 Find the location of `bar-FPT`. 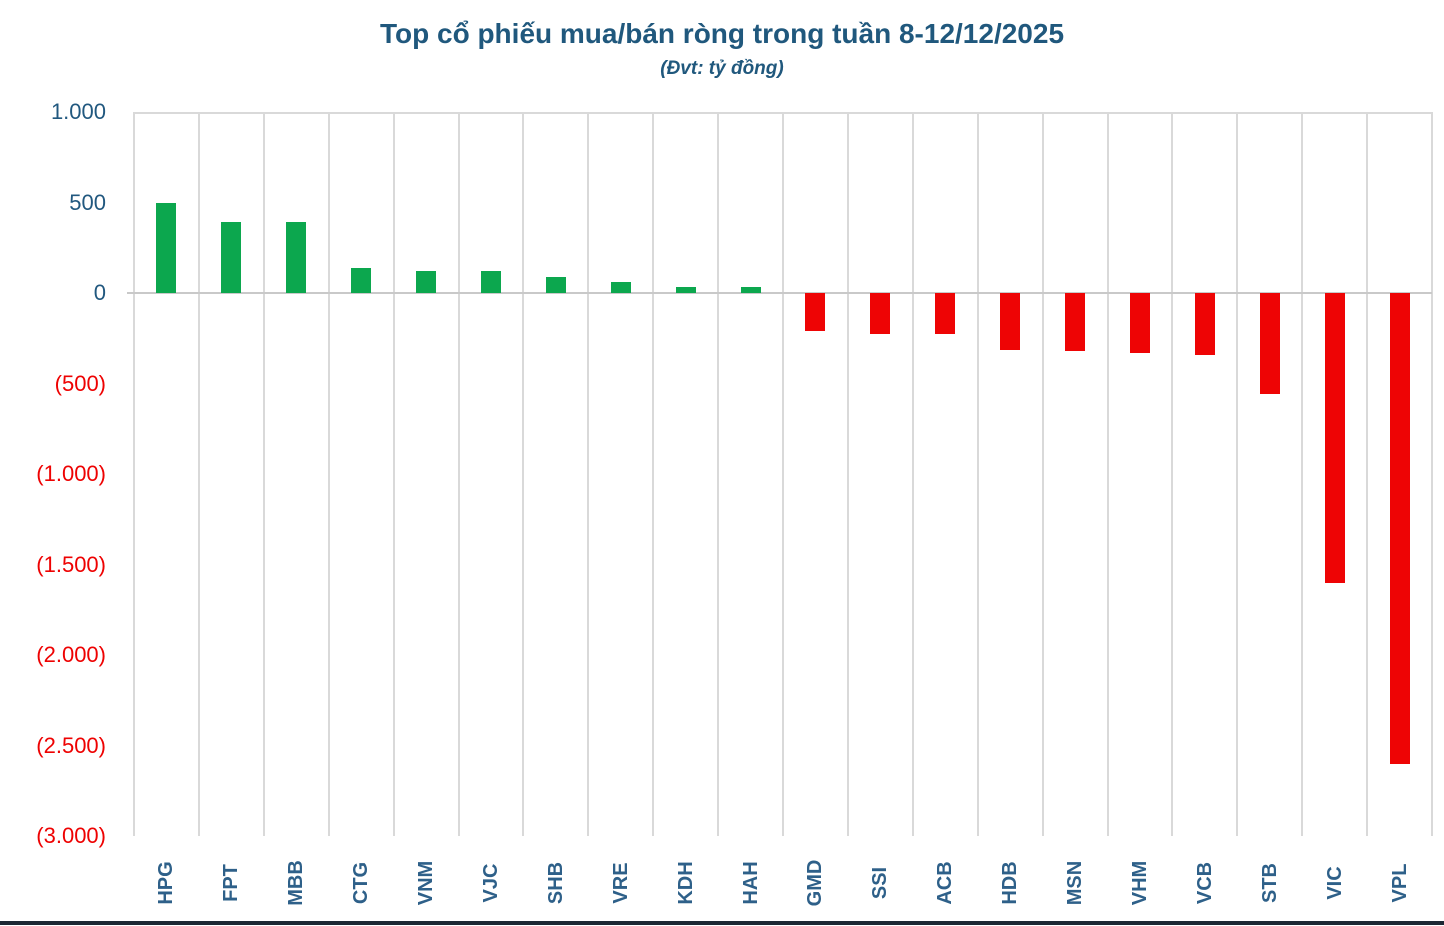

bar-FPT is located at coordinates (231, 257).